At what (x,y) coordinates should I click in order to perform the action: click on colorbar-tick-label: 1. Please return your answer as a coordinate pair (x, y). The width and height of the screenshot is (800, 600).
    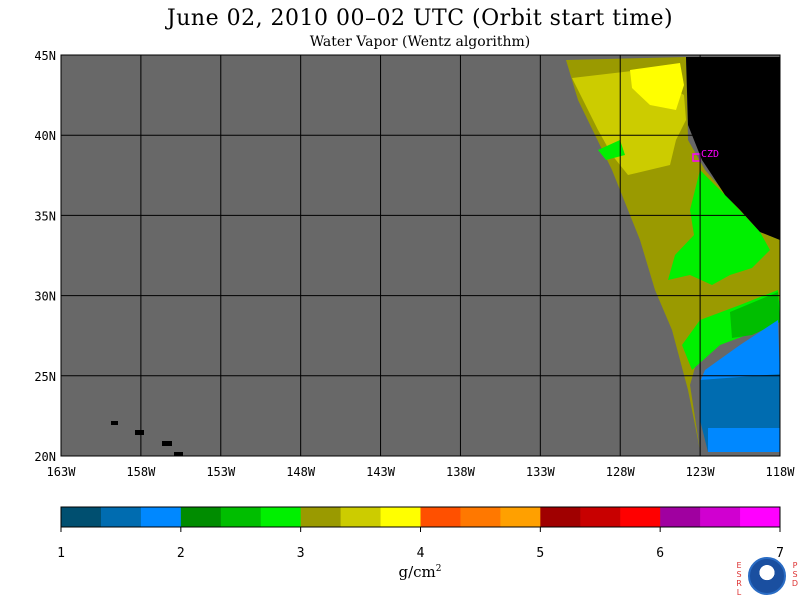
    Looking at the image, I should click on (61, 553).